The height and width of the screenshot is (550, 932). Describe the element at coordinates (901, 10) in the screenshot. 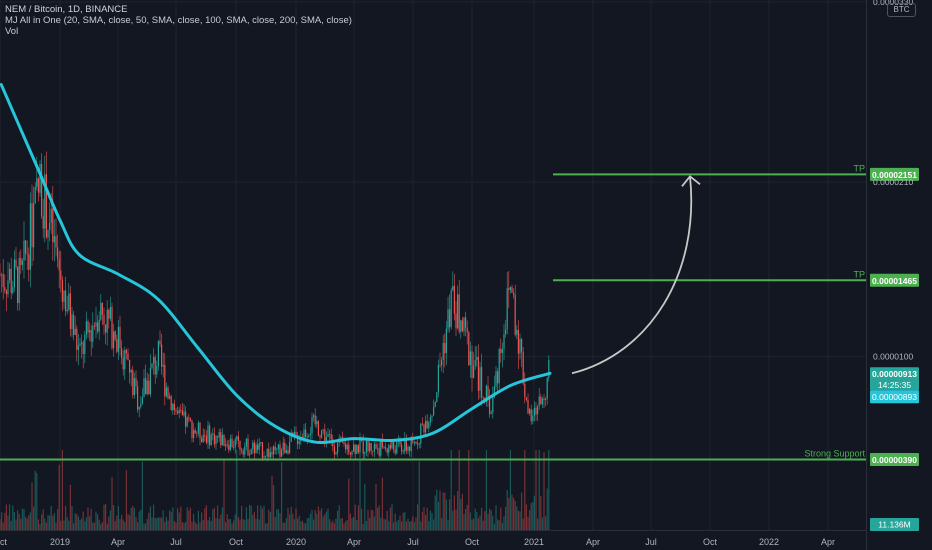

I see `currency-badge: BTC` at that location.